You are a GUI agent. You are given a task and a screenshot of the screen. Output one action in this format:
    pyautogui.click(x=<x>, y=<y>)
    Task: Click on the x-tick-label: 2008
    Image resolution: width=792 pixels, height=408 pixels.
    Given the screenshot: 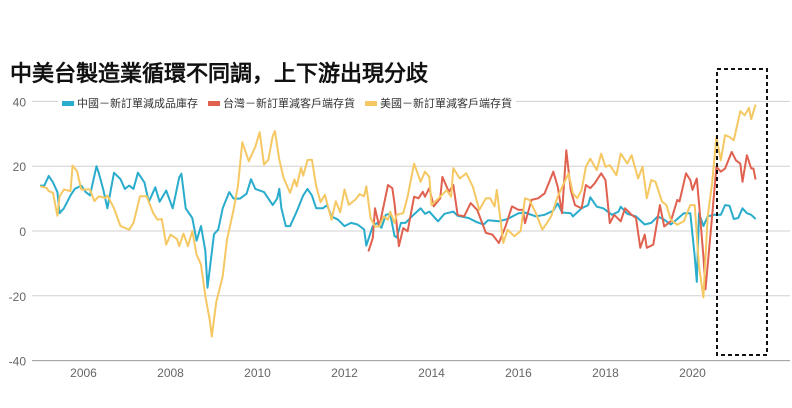 What is the action you would take?
    pyautogui.click(x=170, y=373)
    